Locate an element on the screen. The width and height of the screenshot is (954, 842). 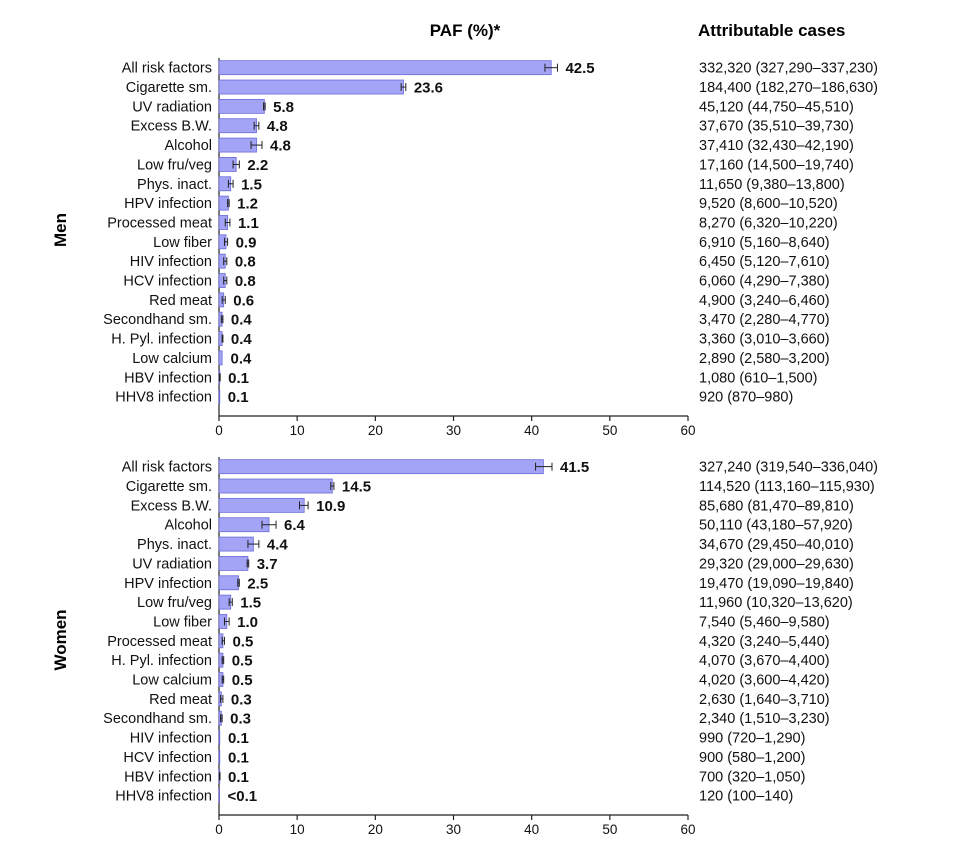
men-bar-hhv8-infection is located at coordinates (219, 397).